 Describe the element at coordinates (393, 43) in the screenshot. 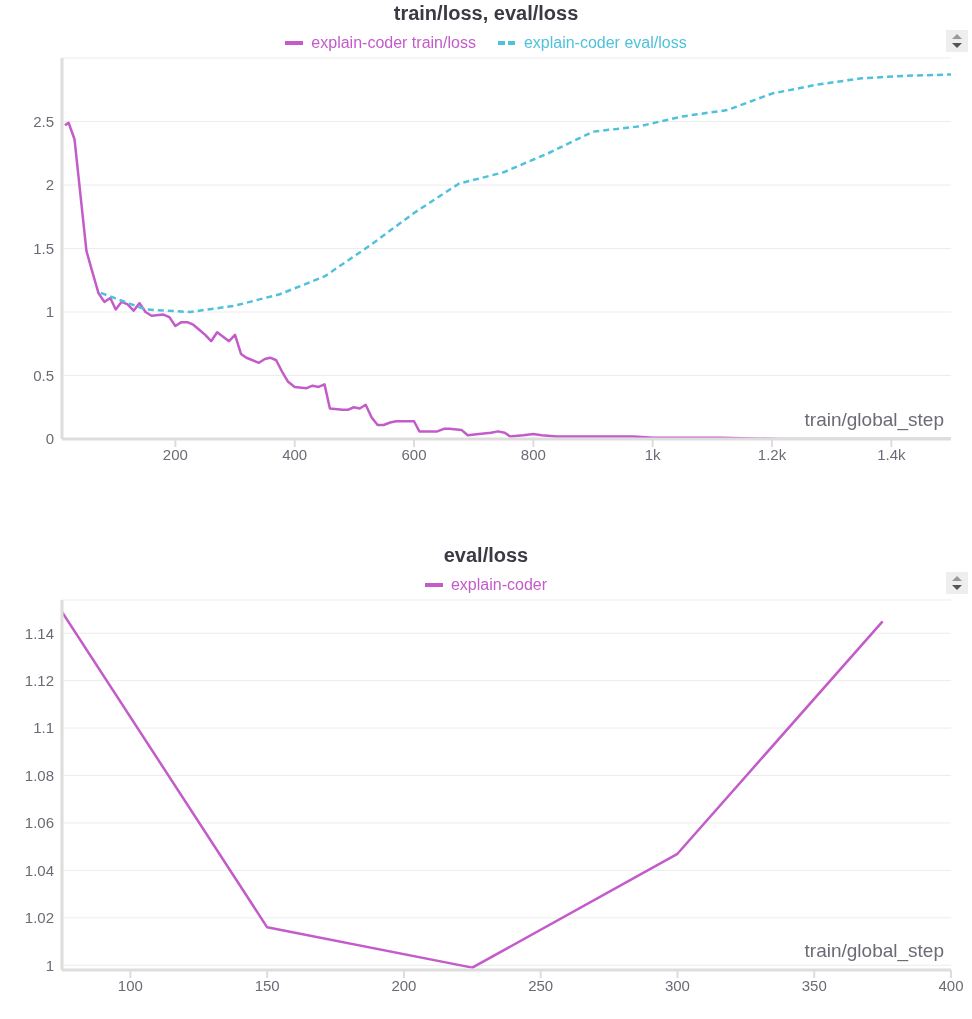

I see `legend-label: explain-coder train/loss` at that location.